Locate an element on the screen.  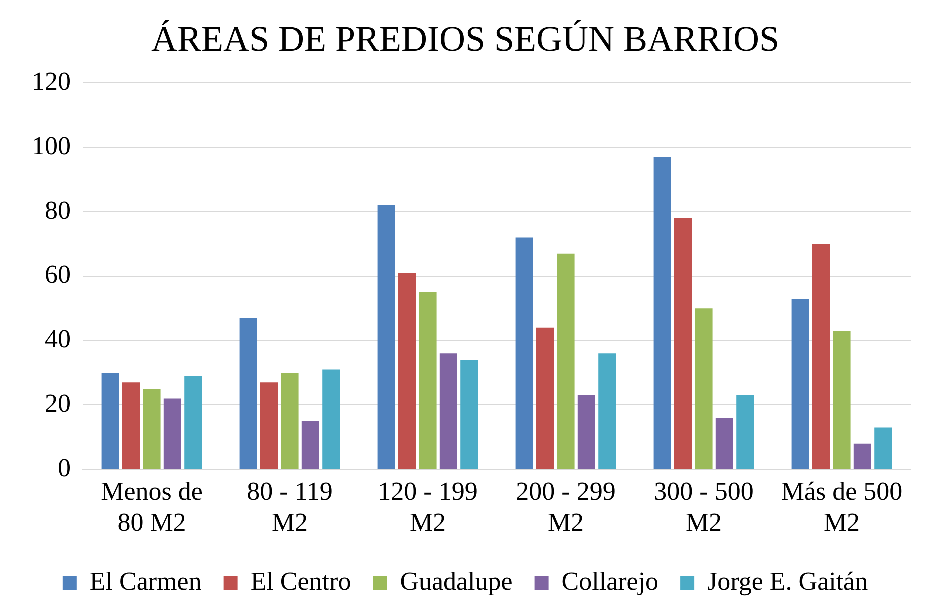
x-tick-label: 200 - 299 M2 is located at coordinates (566, 507).